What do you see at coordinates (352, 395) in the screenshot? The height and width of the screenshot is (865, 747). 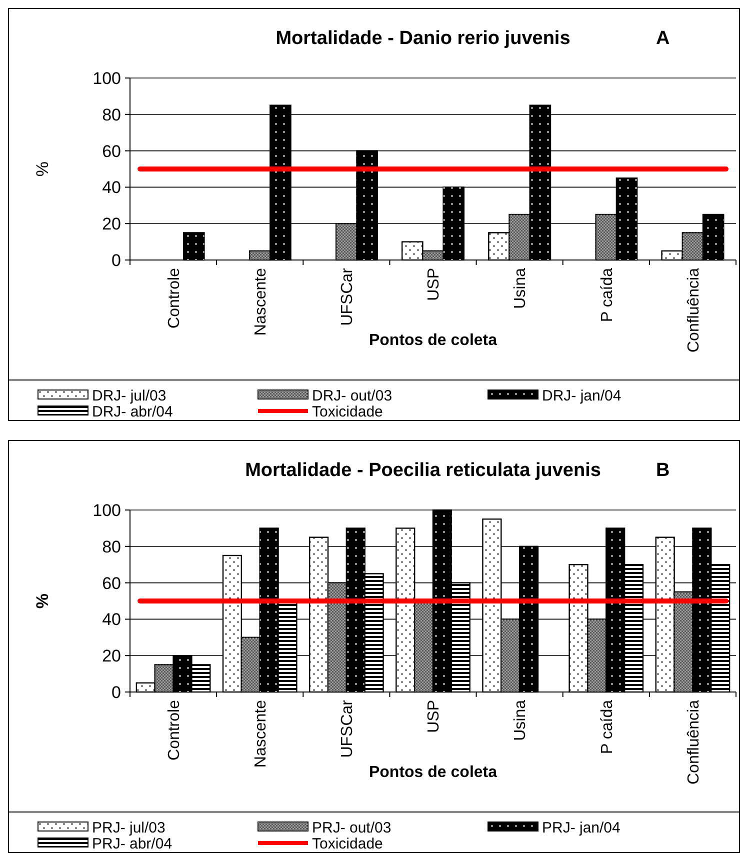 I see `legend-label: DRJ- out/03` at bounding box center [352, 395].